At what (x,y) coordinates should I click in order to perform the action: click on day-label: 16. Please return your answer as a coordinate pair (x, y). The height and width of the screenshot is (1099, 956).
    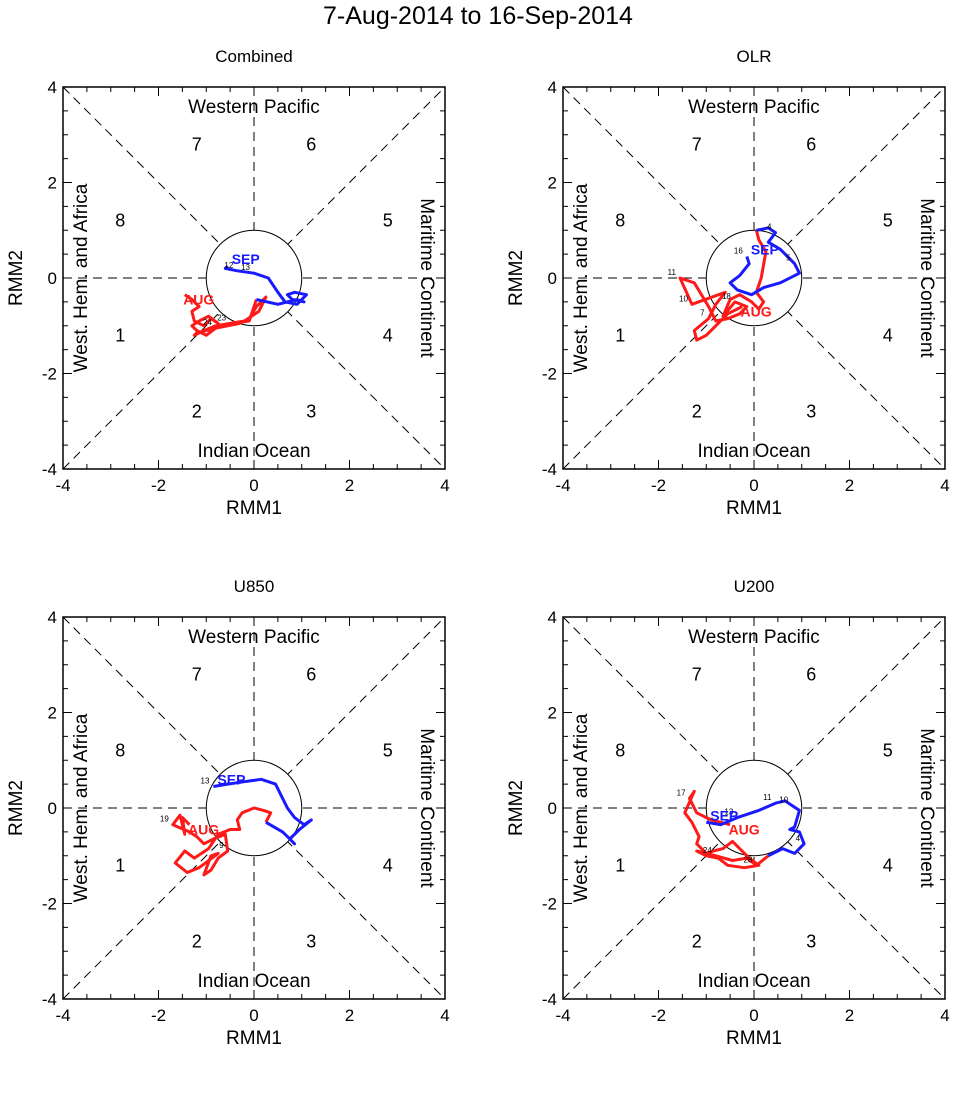
    Looking at the image, I should click on (738, 251).